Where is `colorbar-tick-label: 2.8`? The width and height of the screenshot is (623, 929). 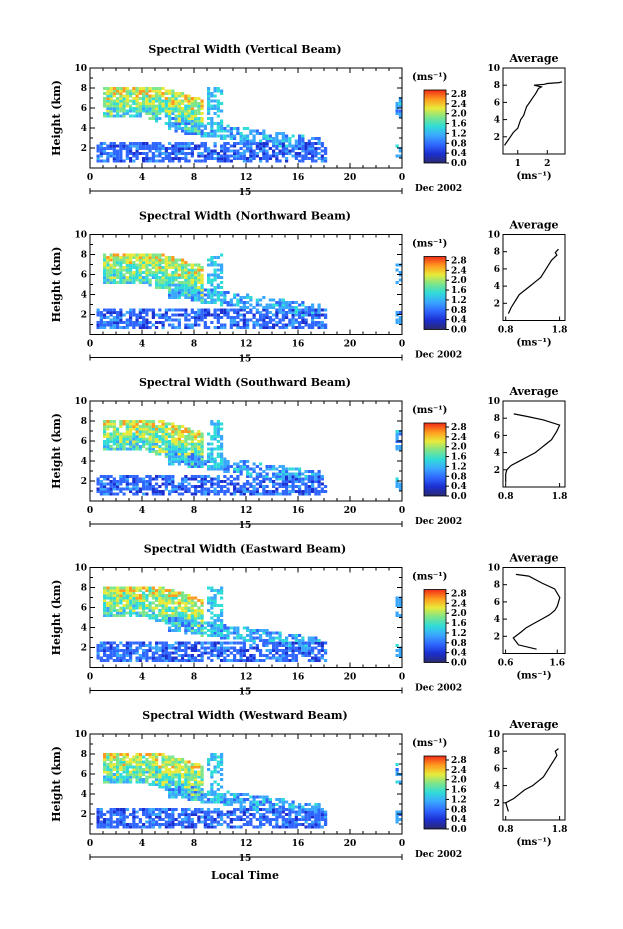
colorbar-tick-label: 2.8 is located at coordinates (459, 595).